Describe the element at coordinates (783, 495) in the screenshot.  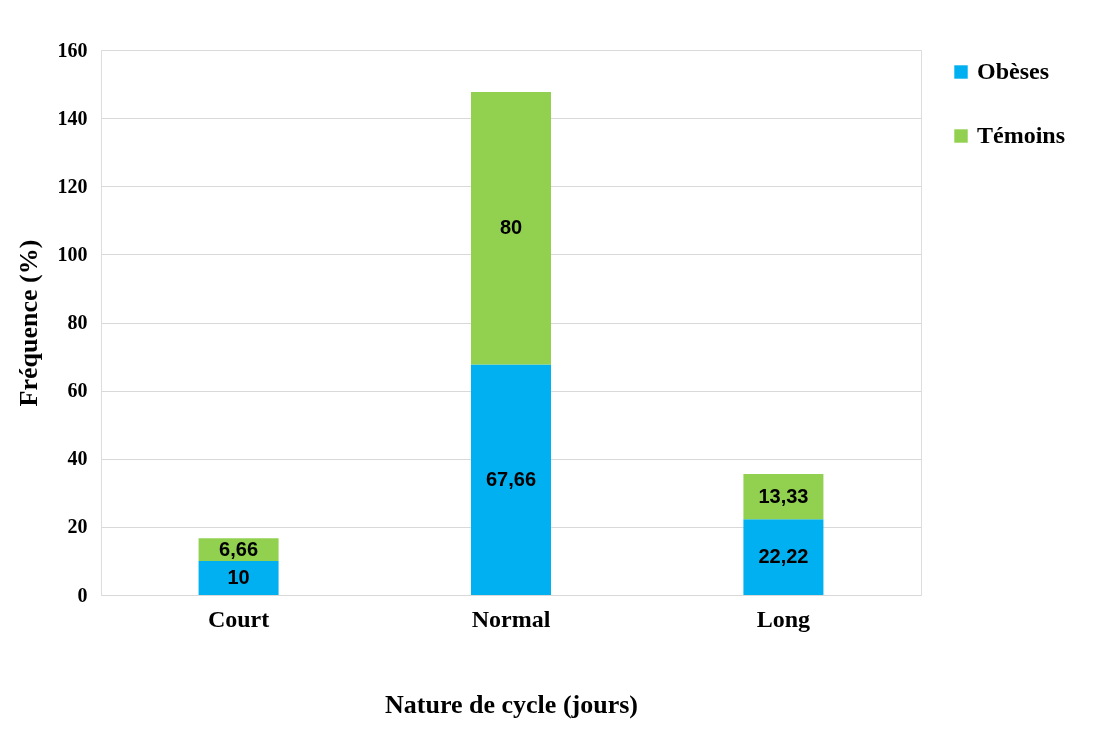
I see `data-label: 13,33` at that location.